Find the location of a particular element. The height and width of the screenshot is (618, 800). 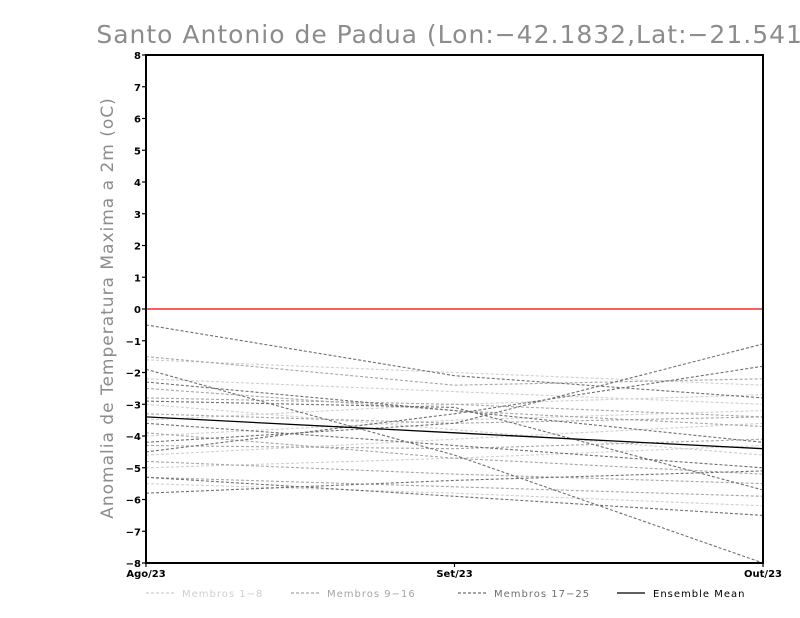

y-tick-label: −3 is located at coordinates (133, 405).